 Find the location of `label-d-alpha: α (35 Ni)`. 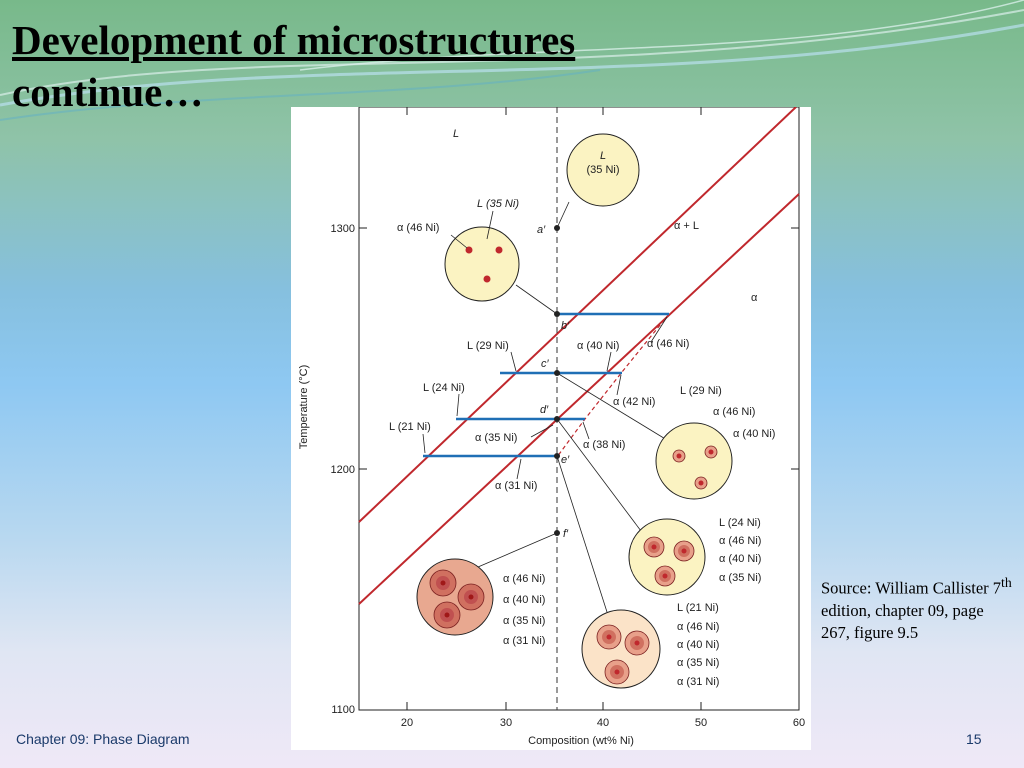

label-d-alpha: α (35 Ni) is located at coordinates (496, 438).